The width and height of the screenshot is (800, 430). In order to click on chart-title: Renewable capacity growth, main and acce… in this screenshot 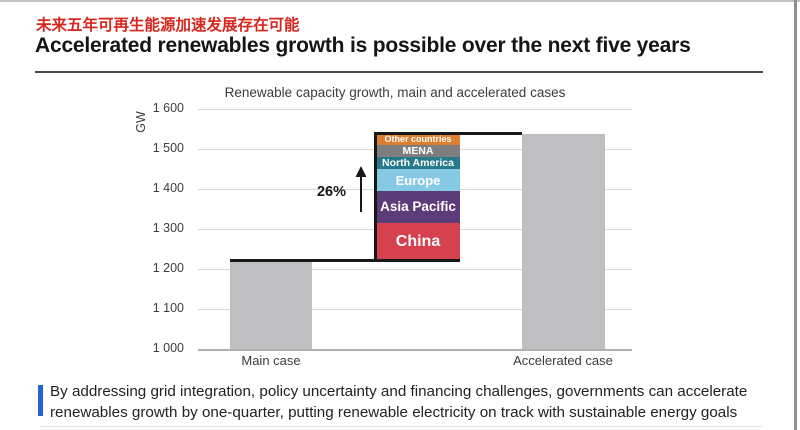, I will do `click(395, 92)`.